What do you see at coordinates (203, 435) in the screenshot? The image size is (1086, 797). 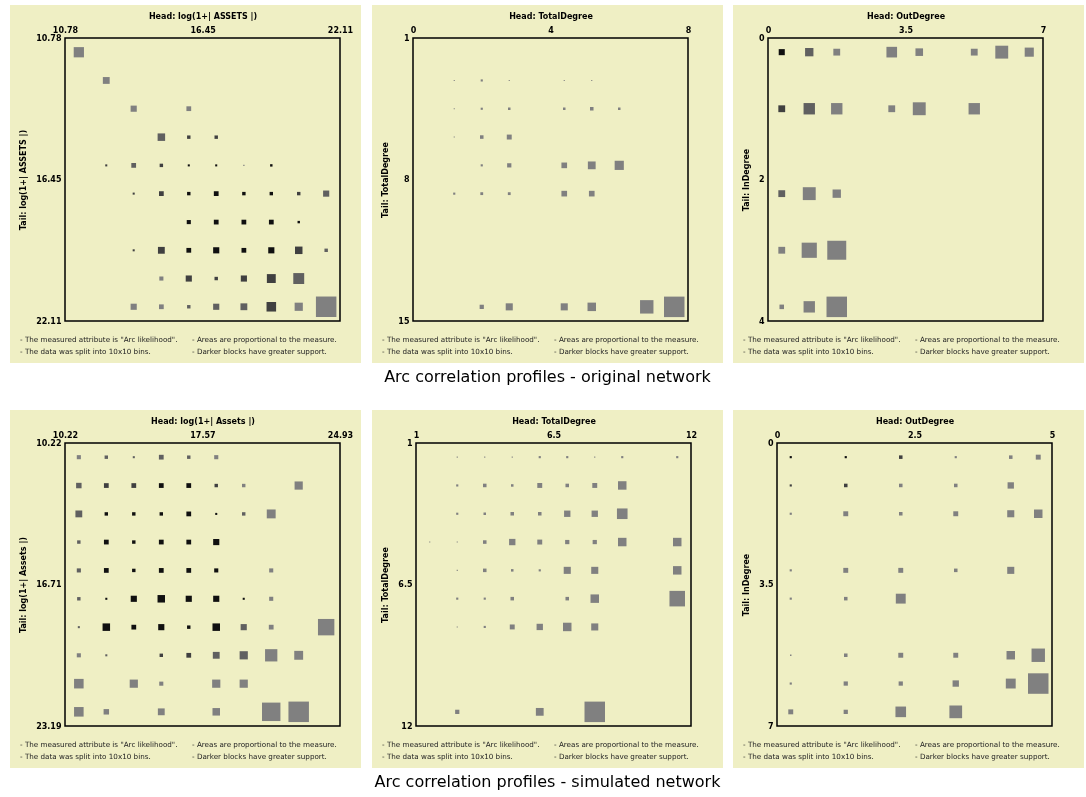 I see `x-tick-label: 17.57` at bounding box center [203, 435].